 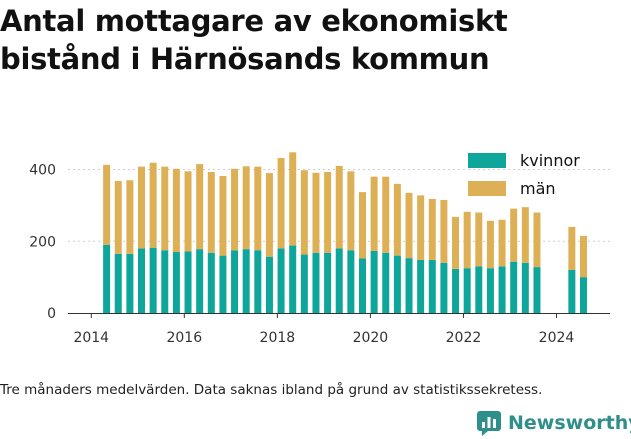 I want to click on y-tick-label: 0, so click(x=51, y=314).